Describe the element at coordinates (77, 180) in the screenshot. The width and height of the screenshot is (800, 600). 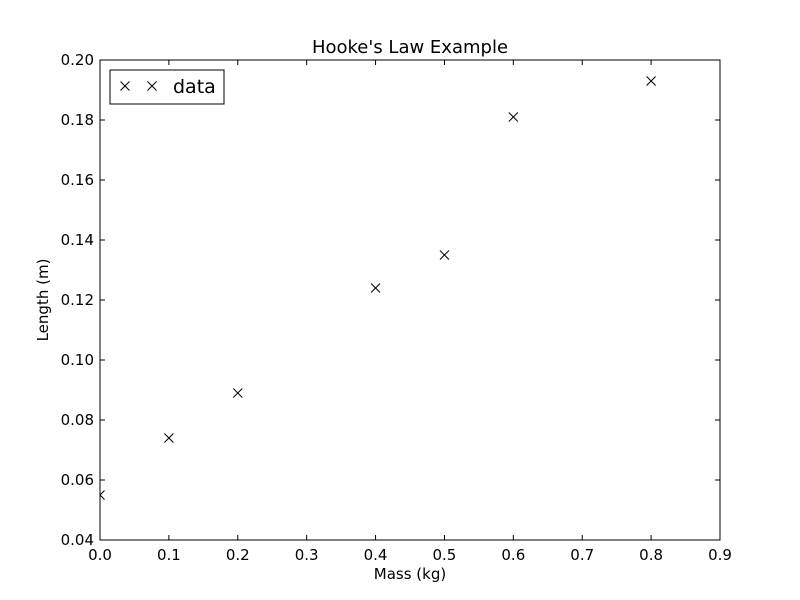
I see `y-tick-label: 0.16` at that location.